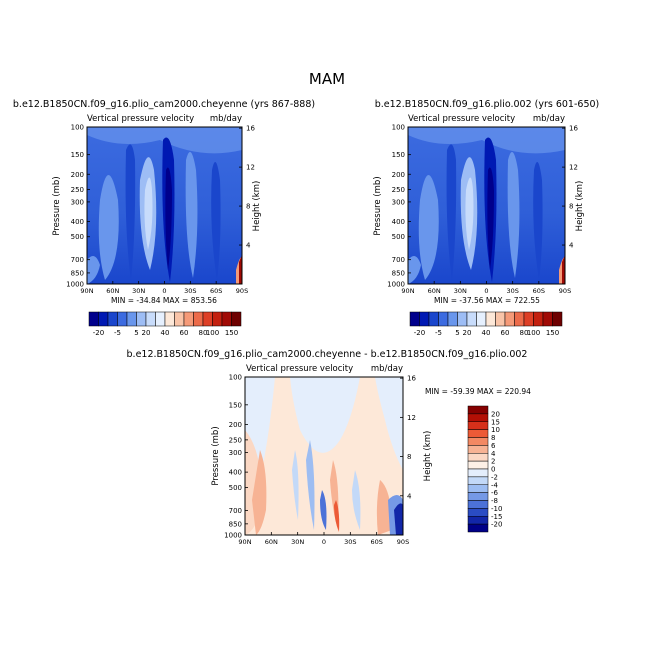  What do you see at coordinates (409, 457) in the screenshot?
I see `p3-y2-tick-label: 8` at bounding box center [409, 457].